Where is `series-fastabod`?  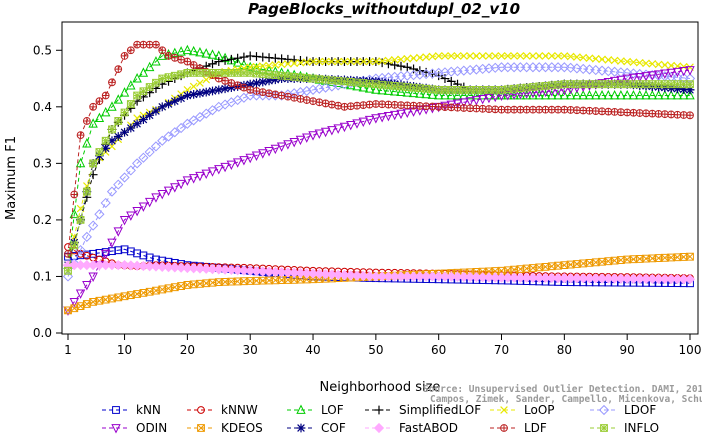 series-fastabod is located at coordinates (379, 272).